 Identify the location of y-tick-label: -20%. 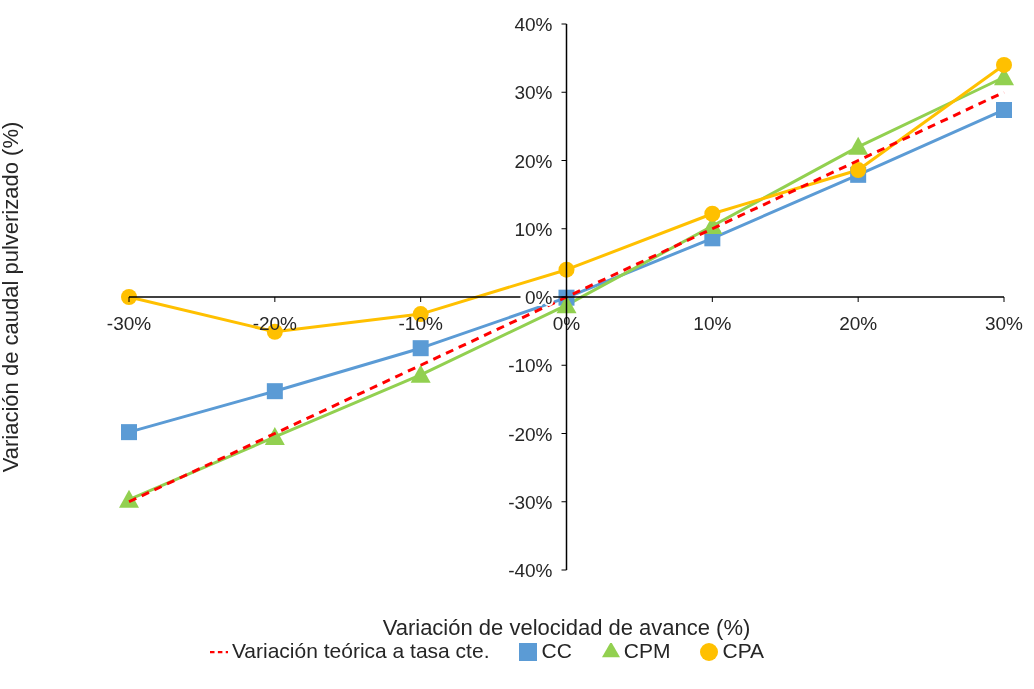
(530, 434).